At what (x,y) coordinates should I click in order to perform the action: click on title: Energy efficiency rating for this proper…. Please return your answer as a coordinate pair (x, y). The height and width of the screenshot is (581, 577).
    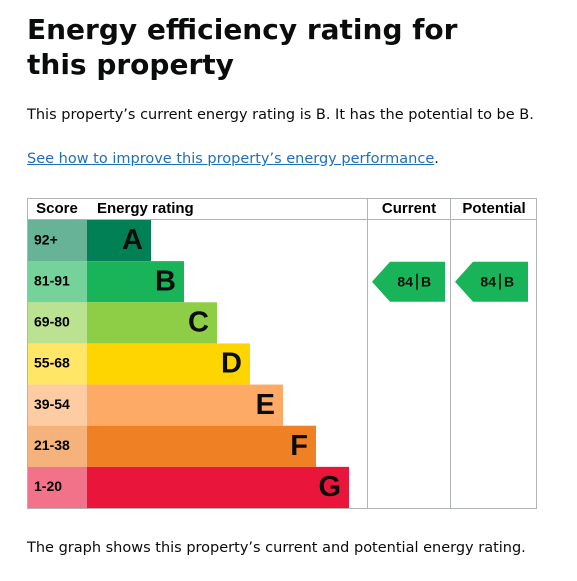
    Looking at the image, I should click on (242, 47).